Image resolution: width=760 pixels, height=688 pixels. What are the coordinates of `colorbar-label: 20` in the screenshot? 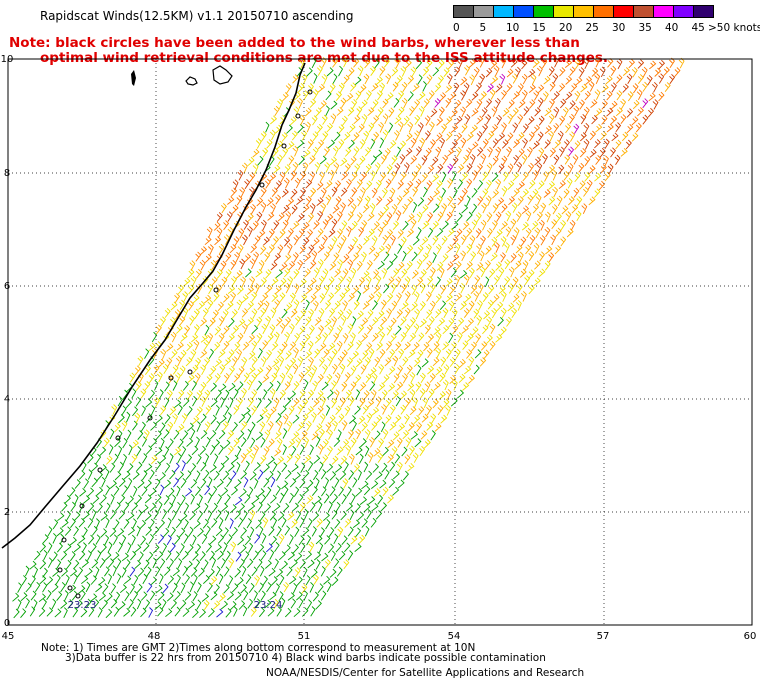 It's located at (566, 28).